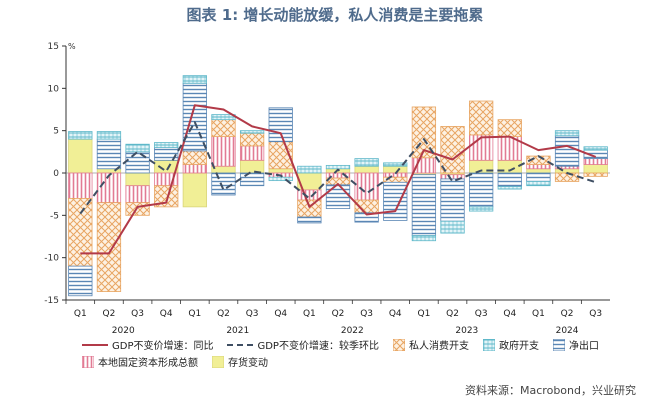  What do you see at coordinates (72, 46) in the screenshot?
I see `y-unit: %` at bounding box center [72, 46].